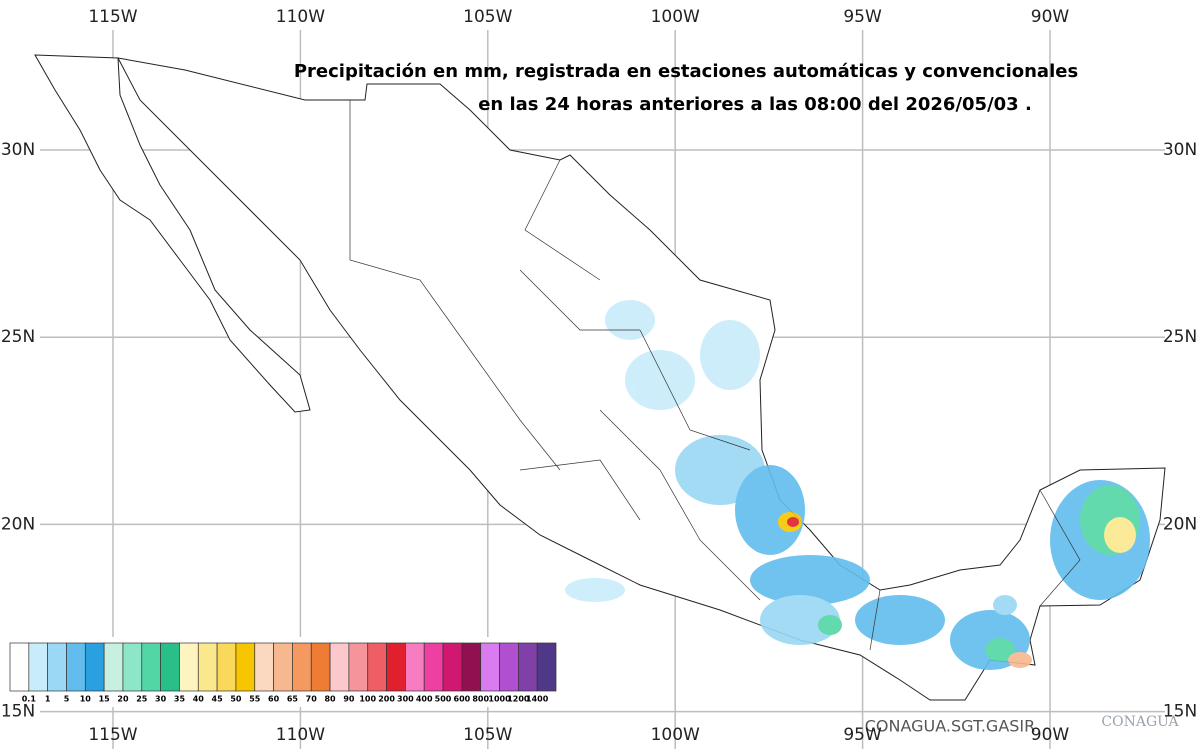 The height and width of the screenshot is (749, 1199). I want to click on lon-label-bottom: 90W, so click(1050, 735).